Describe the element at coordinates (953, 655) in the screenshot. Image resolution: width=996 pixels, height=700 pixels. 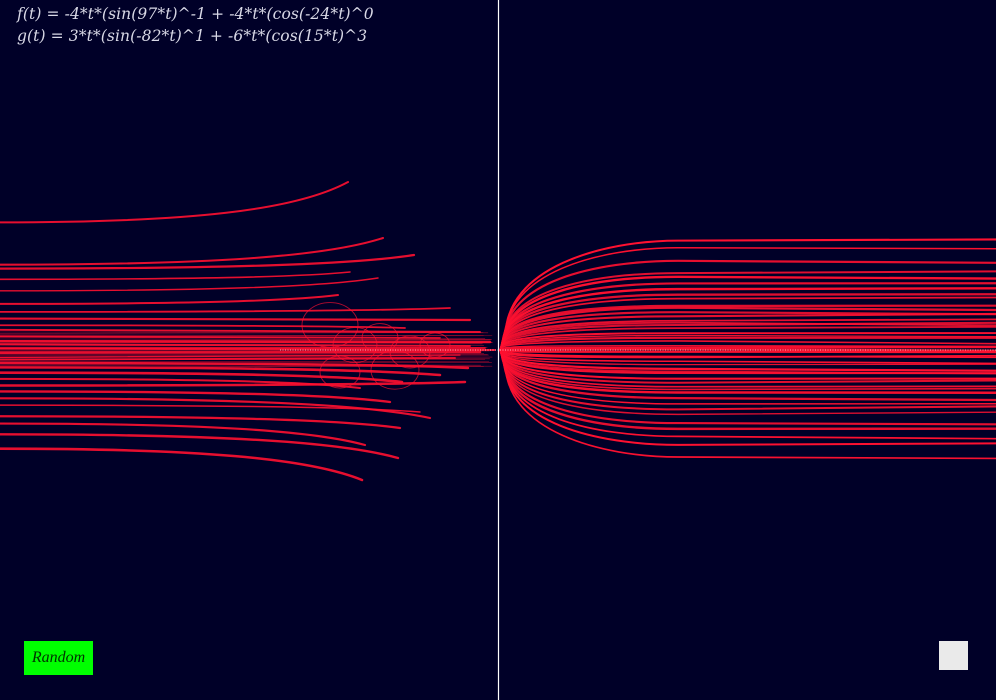
I see `square-button` at that location.